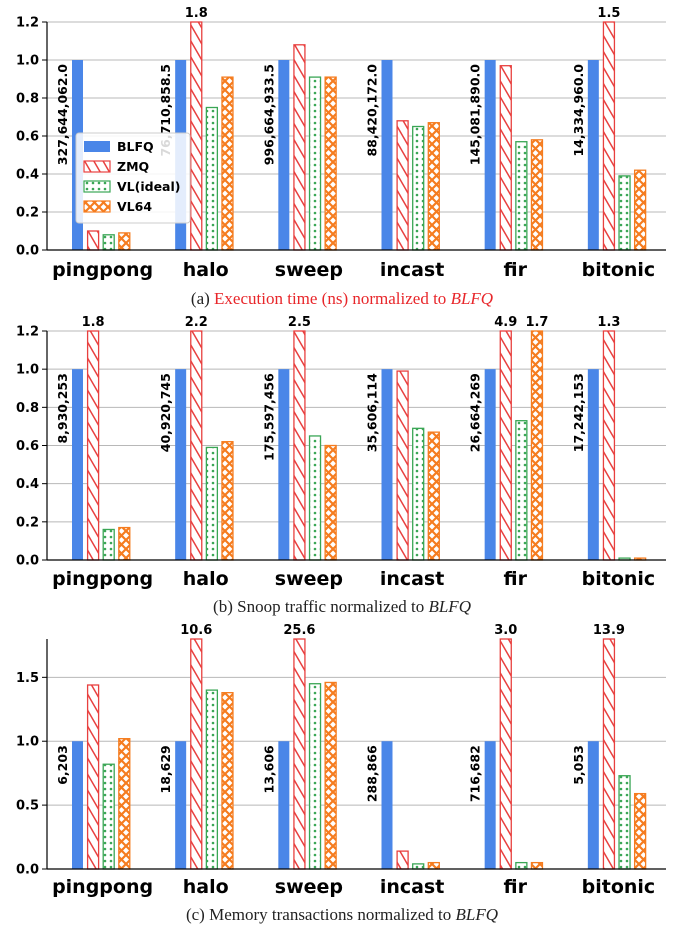  I want to click on base-value-label: 996,664,933.5, so click(268, 114).